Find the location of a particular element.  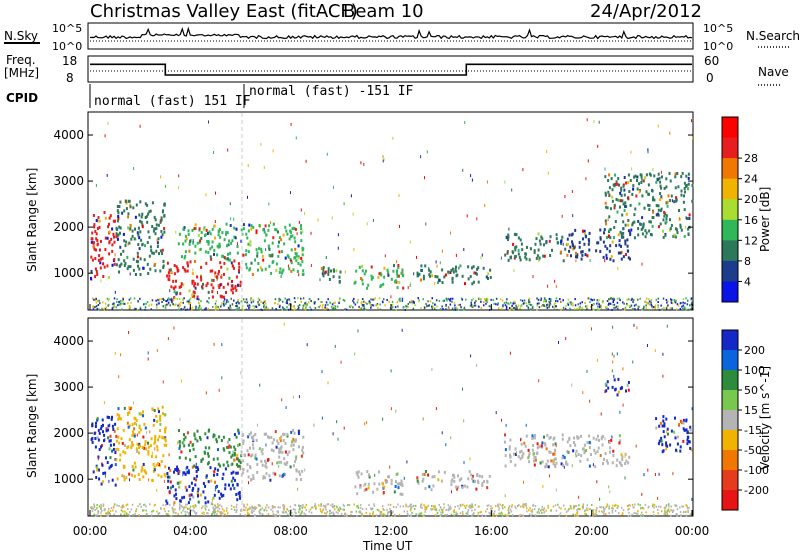

colorbar-tick-label: 24 is located at coordinates (751, 179).